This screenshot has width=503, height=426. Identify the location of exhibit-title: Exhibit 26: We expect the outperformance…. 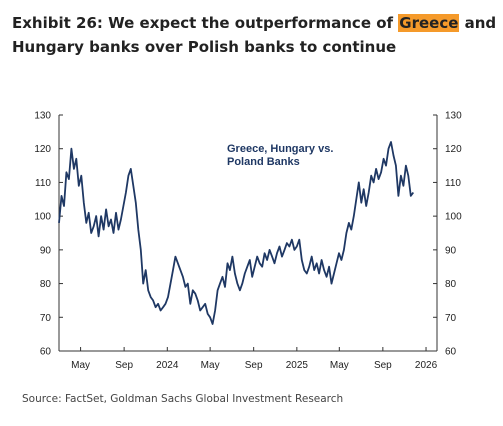
(255, 35).